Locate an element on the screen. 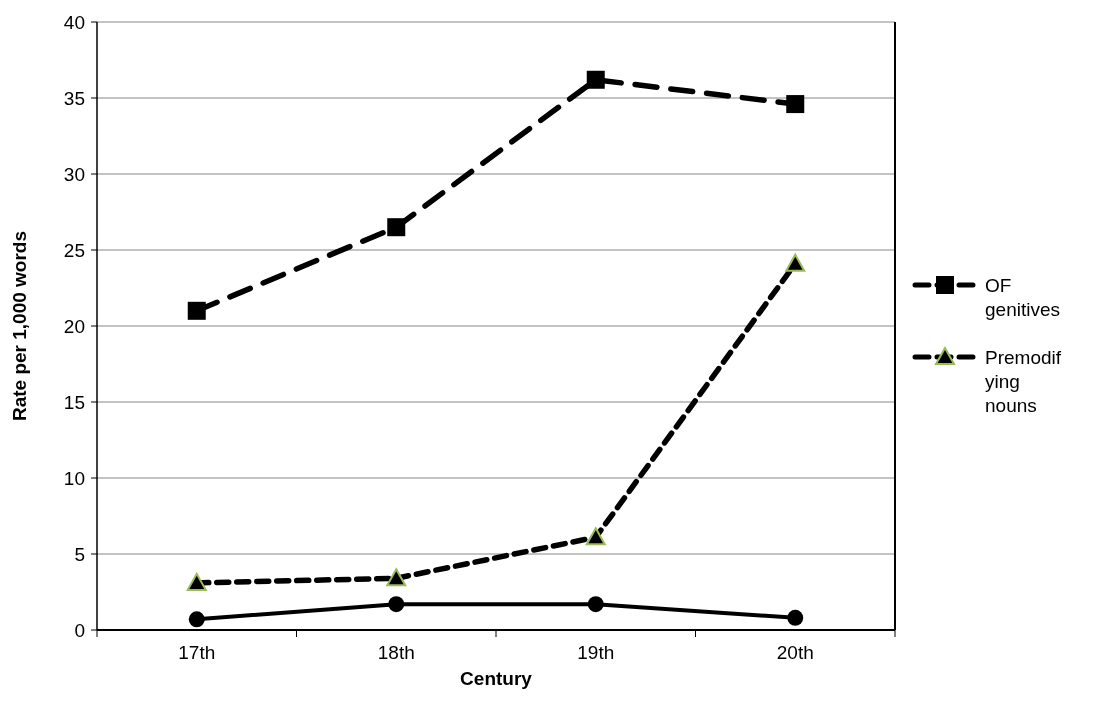 This screenshot has height=704, width=1101. x-tick-label: 19th is located at coordinates (596, 652).